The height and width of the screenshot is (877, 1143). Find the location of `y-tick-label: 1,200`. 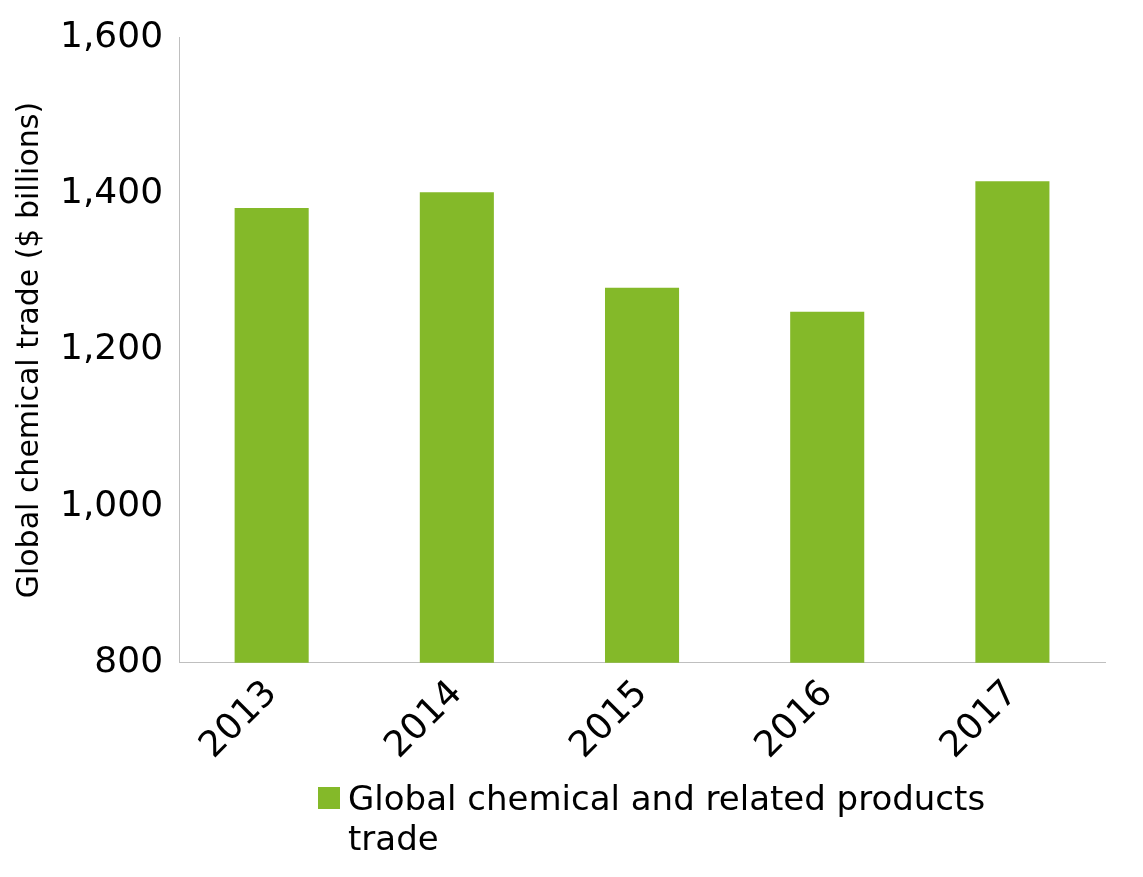

y-tick-label: 1,200 is located at coordinates (112, 347).